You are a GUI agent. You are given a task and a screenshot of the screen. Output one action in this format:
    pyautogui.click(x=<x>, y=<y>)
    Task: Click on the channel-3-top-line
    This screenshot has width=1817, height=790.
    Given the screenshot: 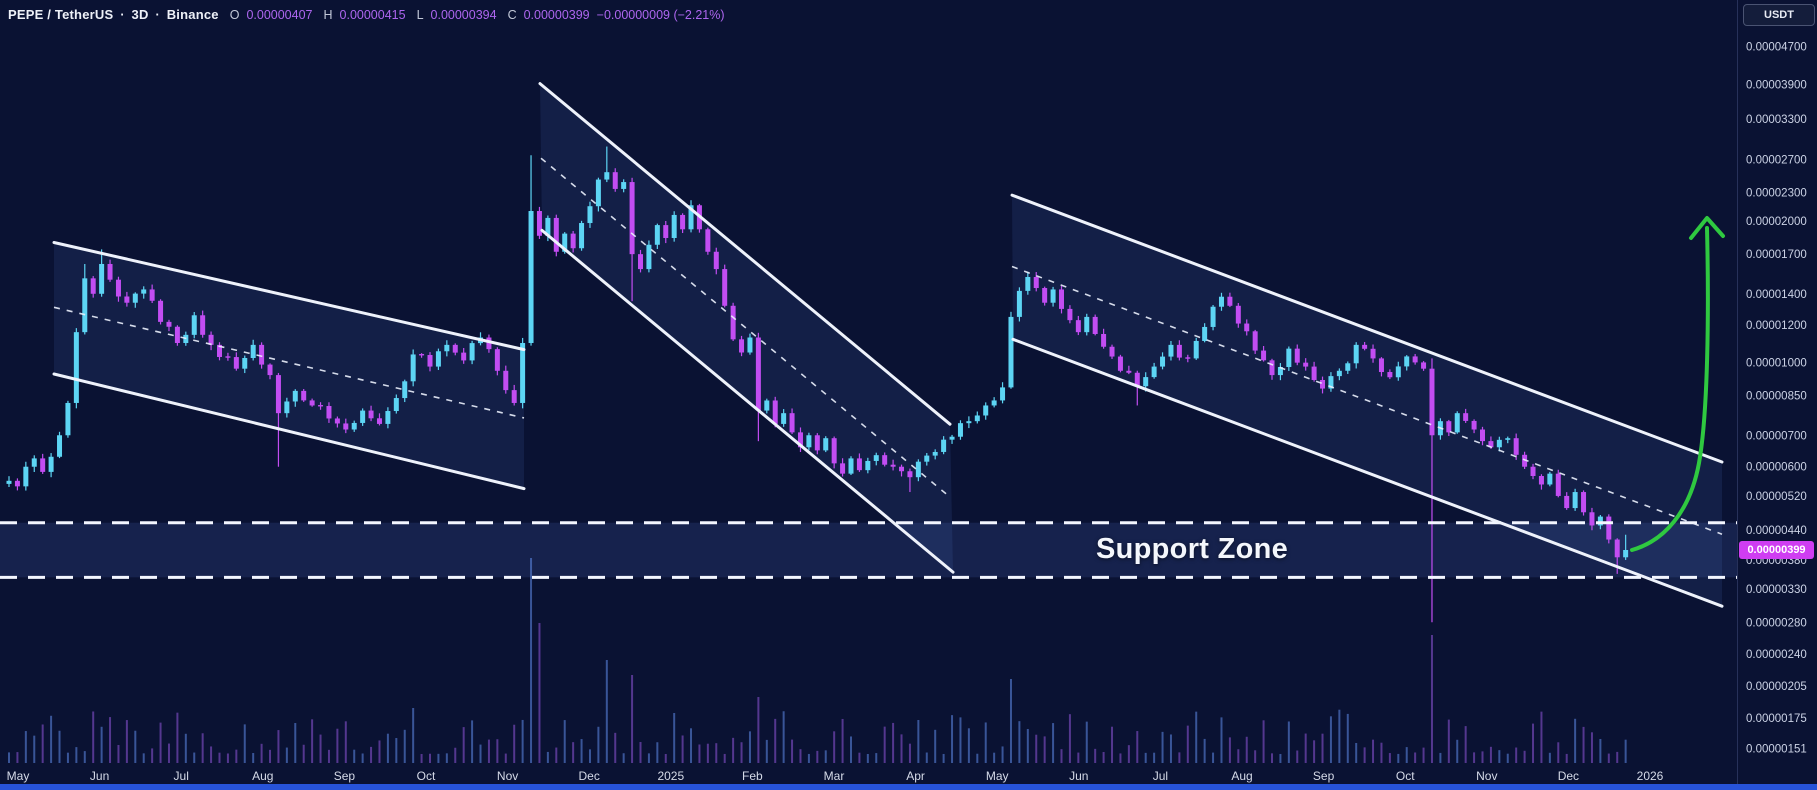 What is the action you would take?
    pyautogui.click(x=1367, y=328)
    